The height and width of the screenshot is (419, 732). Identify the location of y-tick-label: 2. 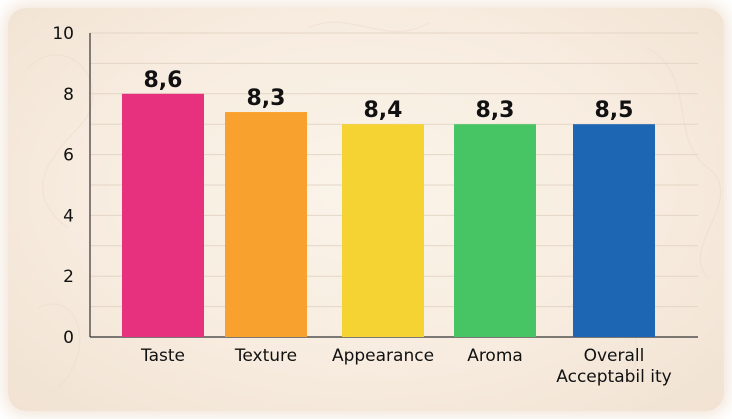
(68, 277).